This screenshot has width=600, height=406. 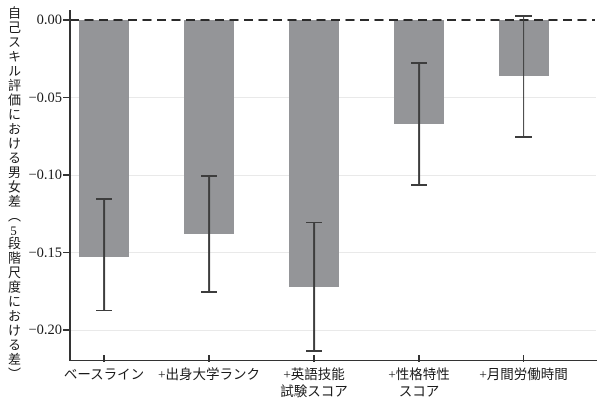 What do you see at coordinates (314, 391) in the screenshot?
I see `x-category-label-line: 試験スコア` at bounding box center [314, 391].